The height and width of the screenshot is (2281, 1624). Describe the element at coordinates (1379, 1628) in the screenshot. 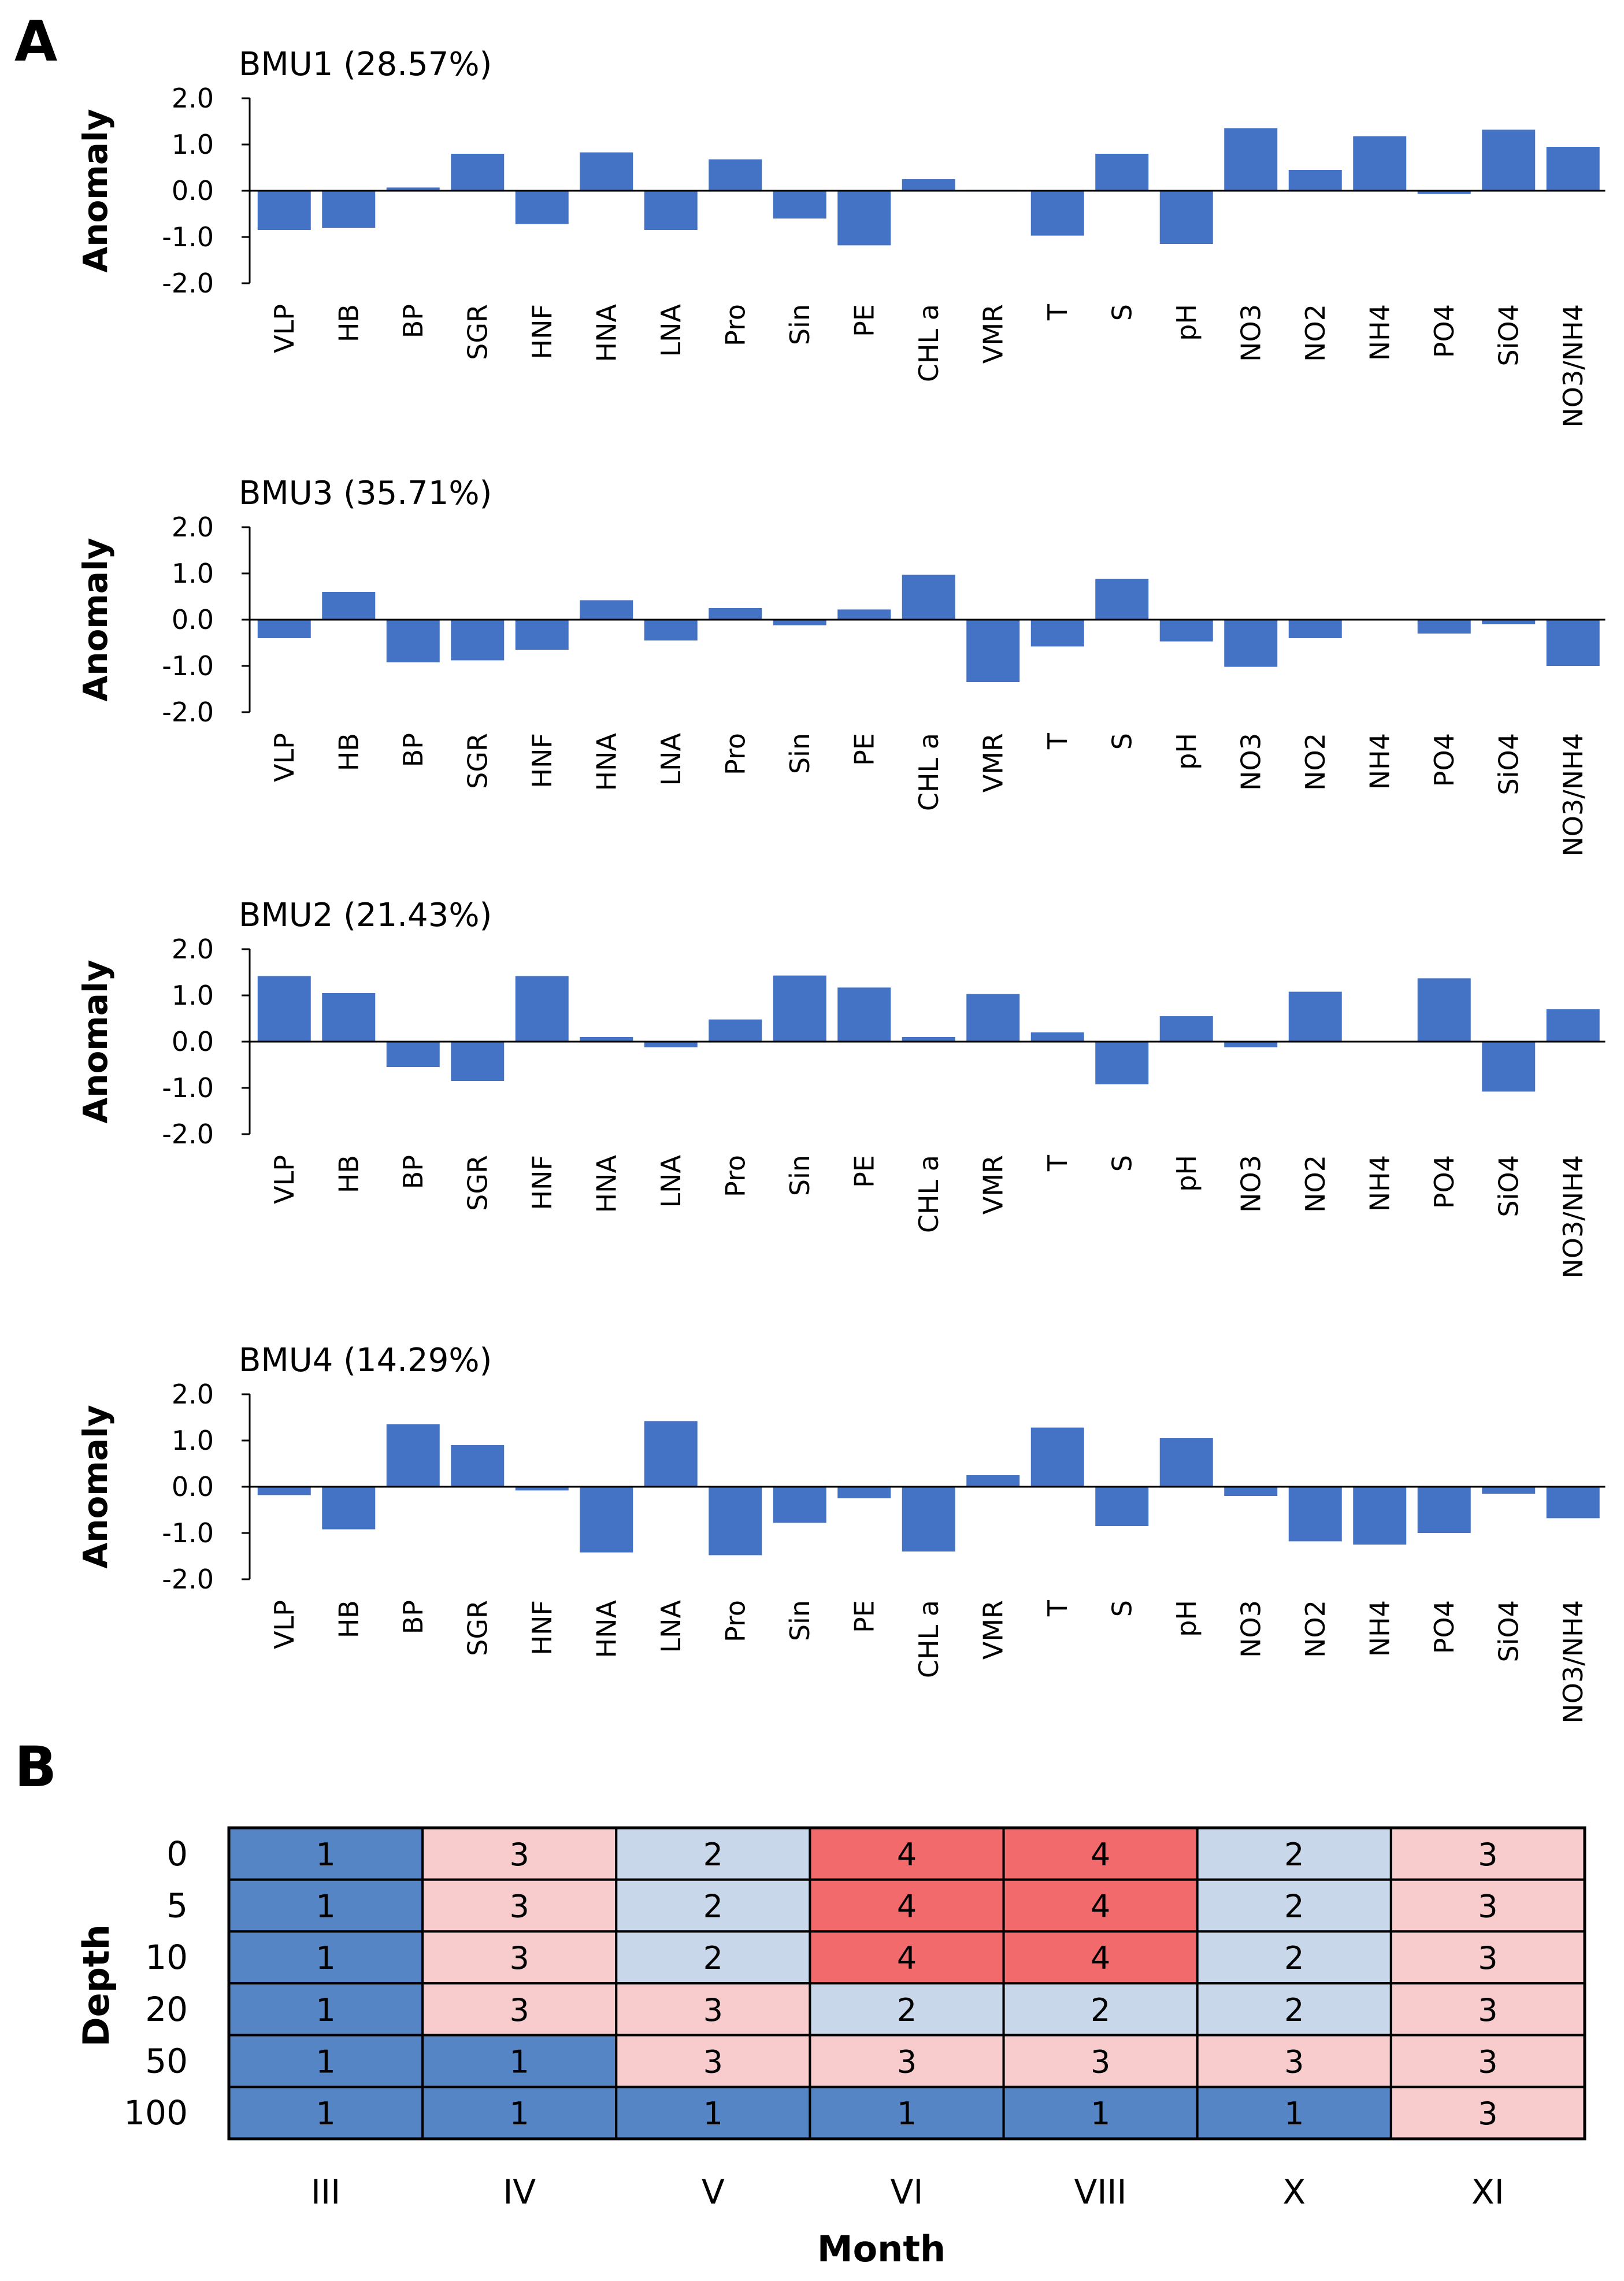

I see `category-label: NH4` at that location.